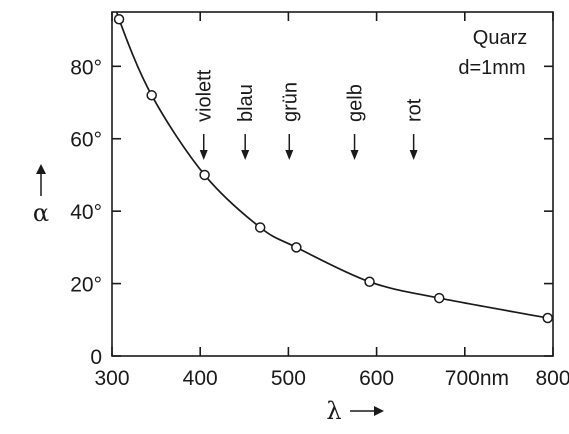 Image resolution: width=569 pixels, height=434 pixels. I want to click on y-tick-label: 60°, so click(86, 140).